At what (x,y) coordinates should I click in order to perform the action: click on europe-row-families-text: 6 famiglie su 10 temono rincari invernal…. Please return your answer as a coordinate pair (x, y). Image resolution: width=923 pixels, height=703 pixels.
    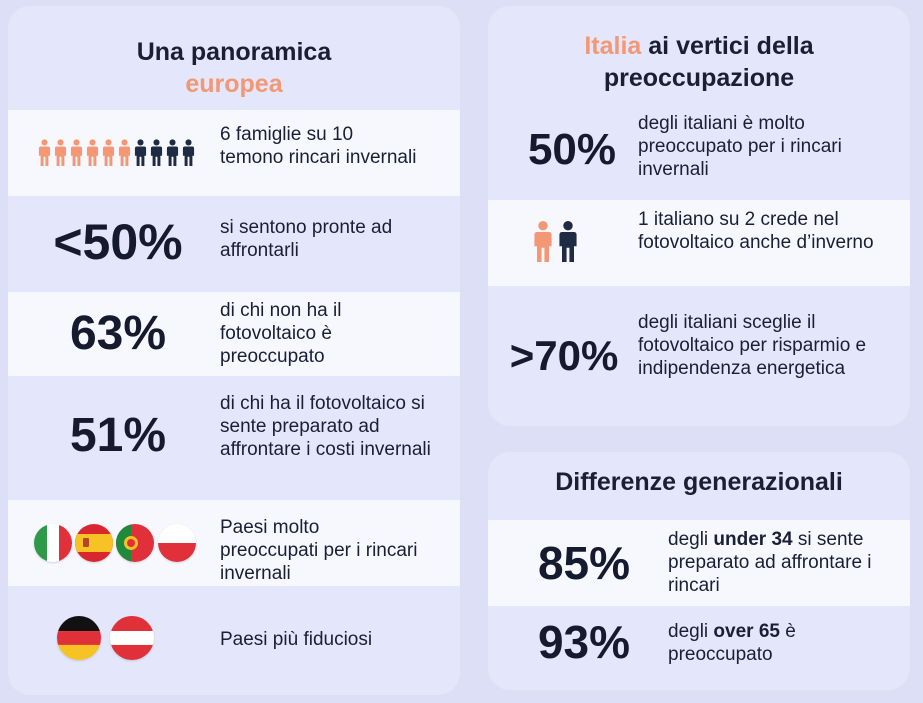
    Looking at the image, I should click on (318, 146).